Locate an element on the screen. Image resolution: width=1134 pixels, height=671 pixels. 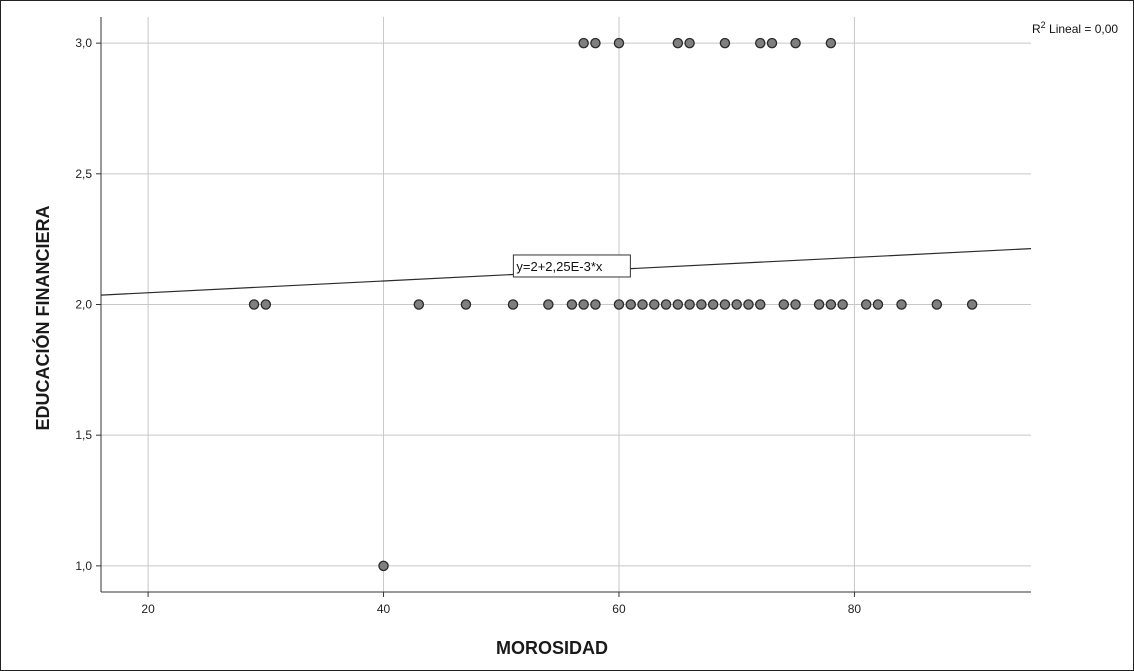
r2-label: R2 Lineal = 0,00 is located at coordinates (1075, 28).